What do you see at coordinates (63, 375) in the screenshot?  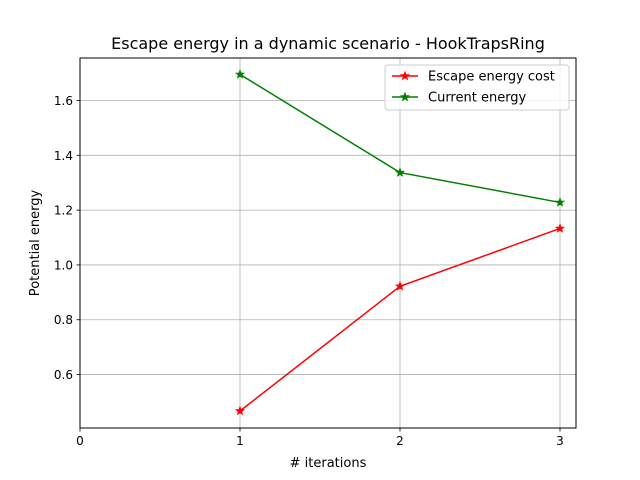 I see `y-tick-label: 0.6` at bounding box center [63, 375].